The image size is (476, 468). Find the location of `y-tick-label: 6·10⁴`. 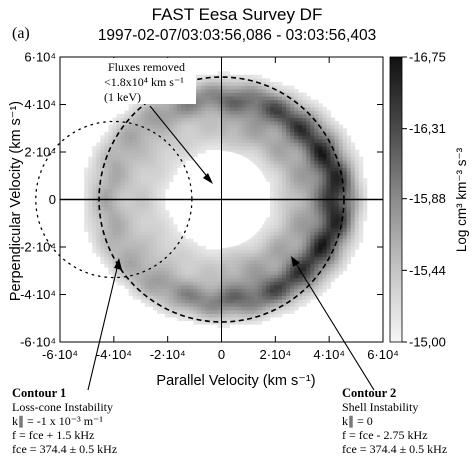

y-tick-label: 6·10⁴ is located at coordinates (40, 57).